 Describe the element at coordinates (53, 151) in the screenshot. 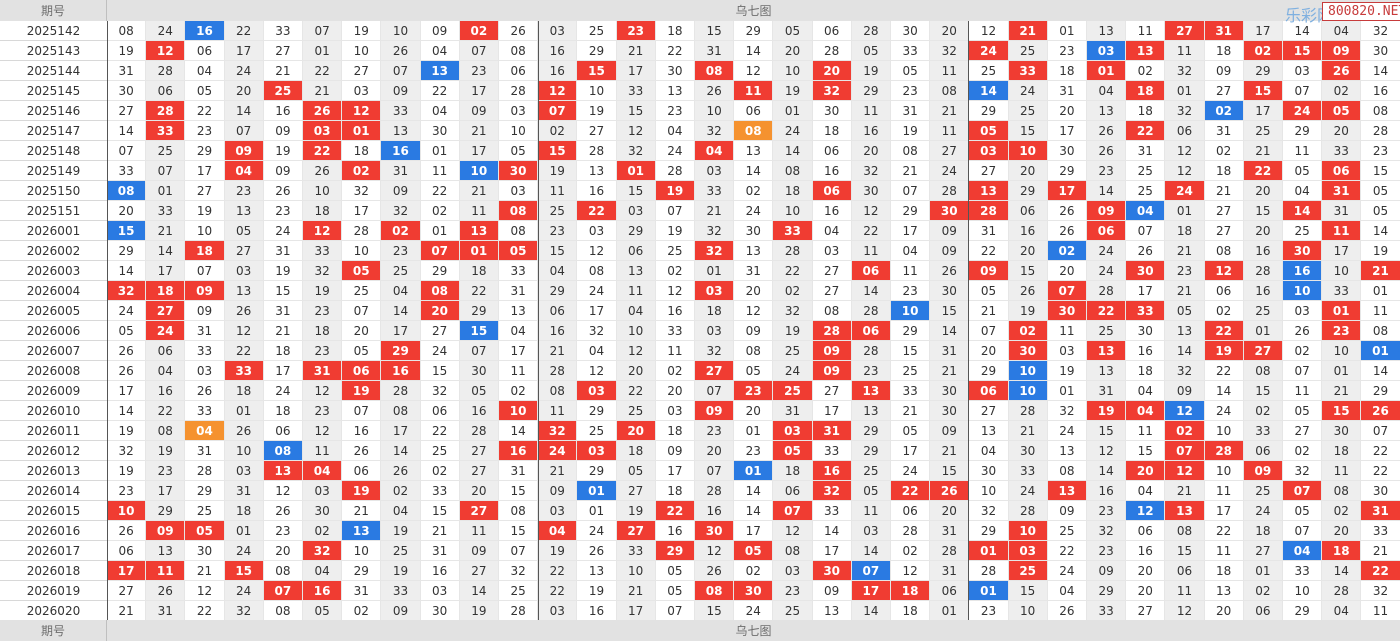

I see `period-cell: 2025148` at that location.